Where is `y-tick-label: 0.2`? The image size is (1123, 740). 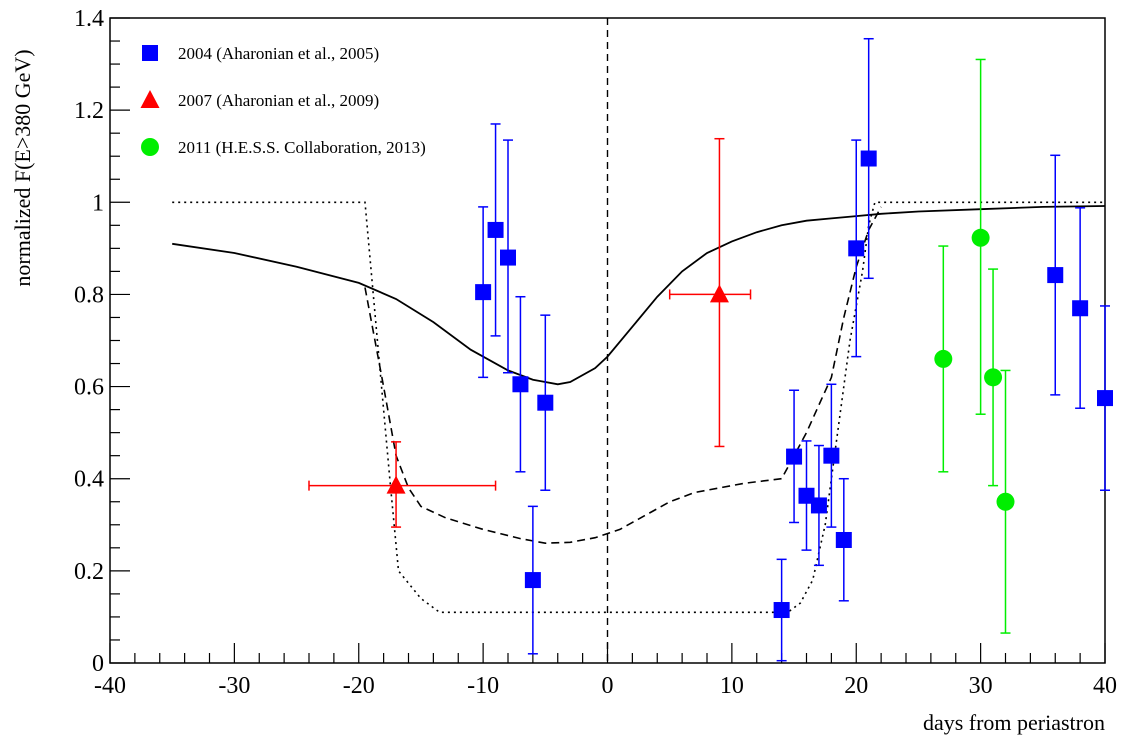 y-tick-label: 0.2 is located at coordinates (89, 572).